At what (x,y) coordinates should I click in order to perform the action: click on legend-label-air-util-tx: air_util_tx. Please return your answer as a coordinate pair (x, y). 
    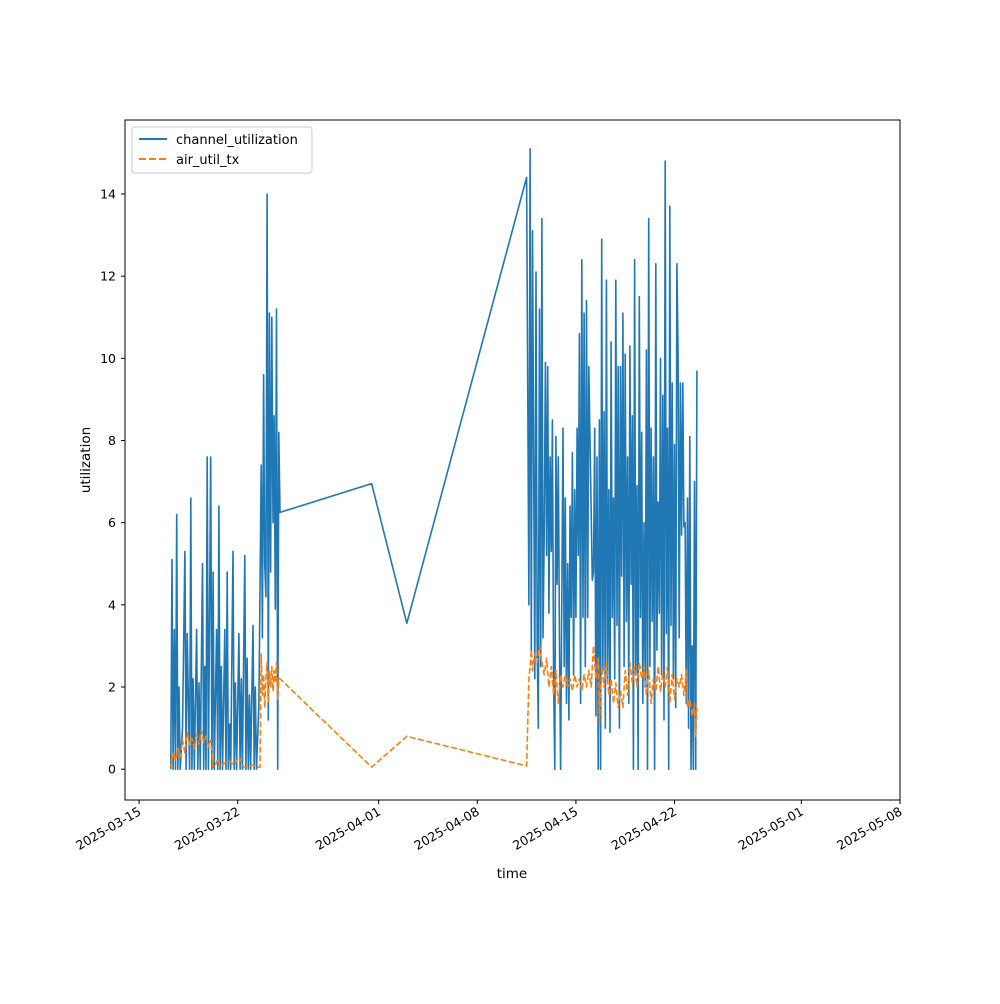
    Looking at the image, I should click on (208, 160).